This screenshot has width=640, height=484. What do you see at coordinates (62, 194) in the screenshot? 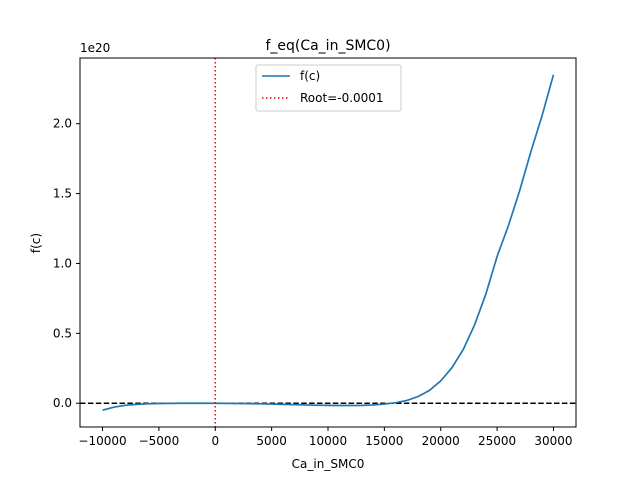
I see `y-tick-label: 1.5` at bounding box center [62, 194].